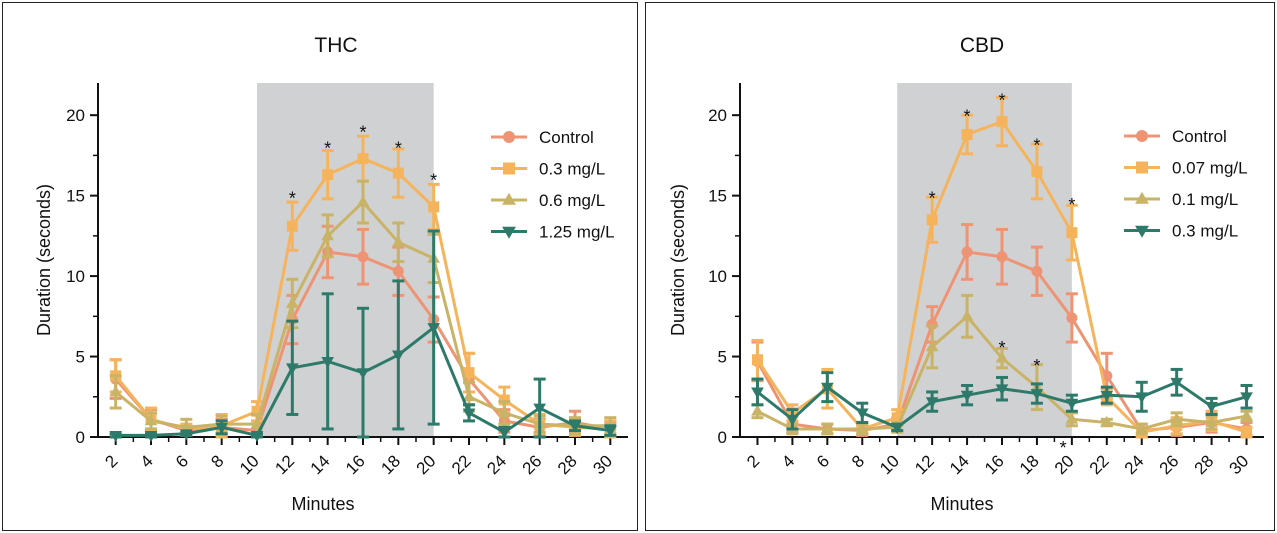 This screenshot has width=1277, height=533. I want to click on legend-label: 1.25 mg/L, so click(577, 232).